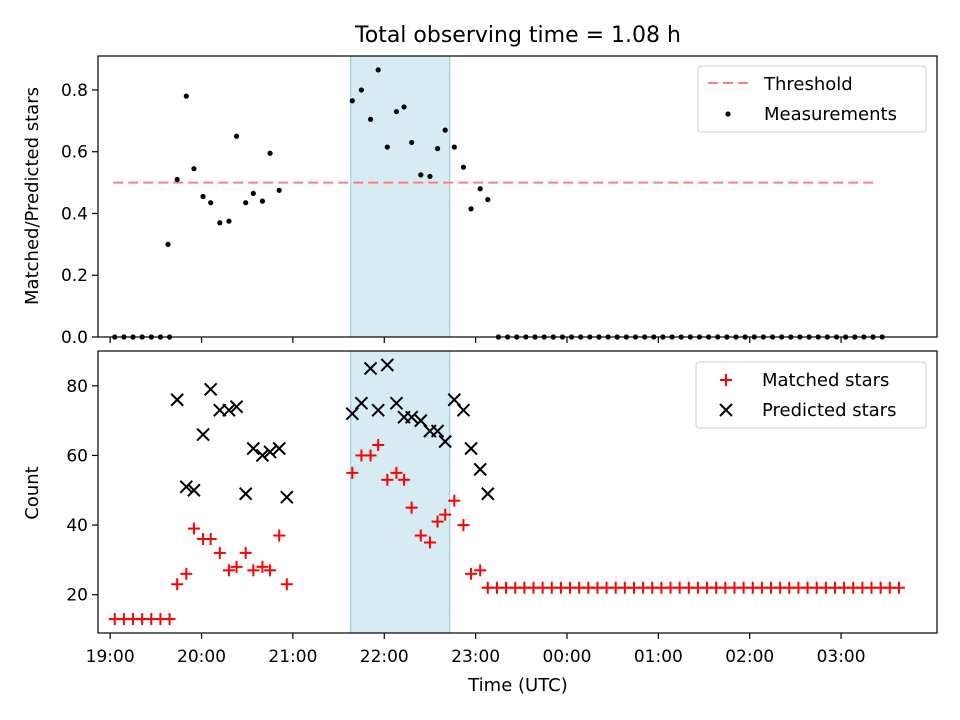  What do you see at coordinates (517, 685) in the screenshot?
I see `x-axis-label: Time (UTC)` at bounding box center [517, 685].